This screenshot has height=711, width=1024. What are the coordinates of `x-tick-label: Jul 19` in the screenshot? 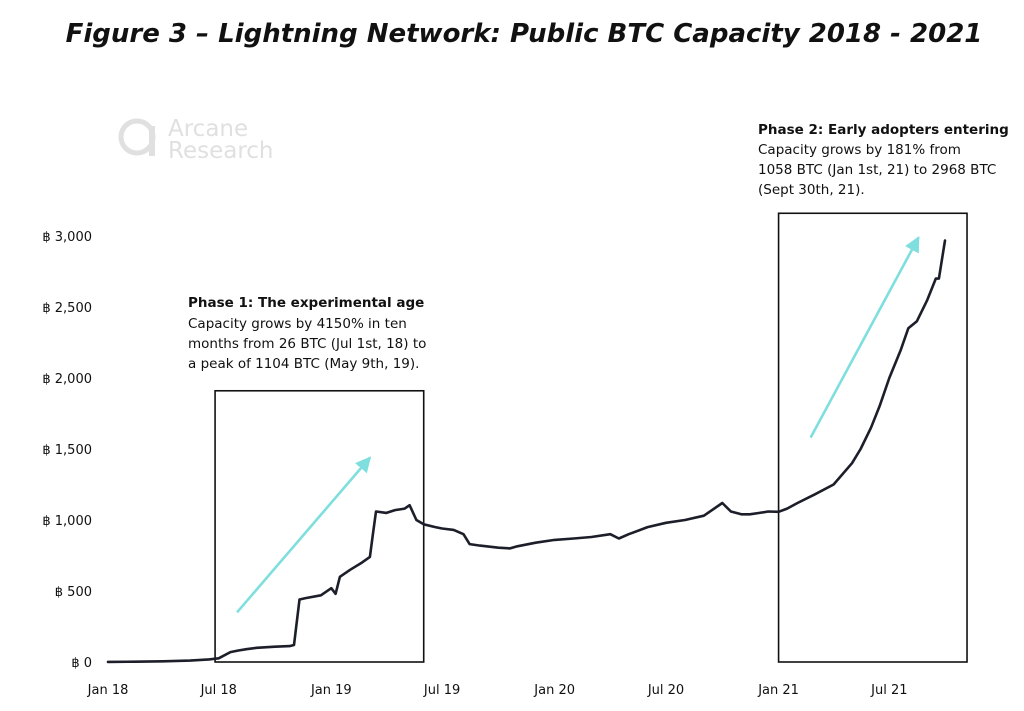 It's located at (441, 690).